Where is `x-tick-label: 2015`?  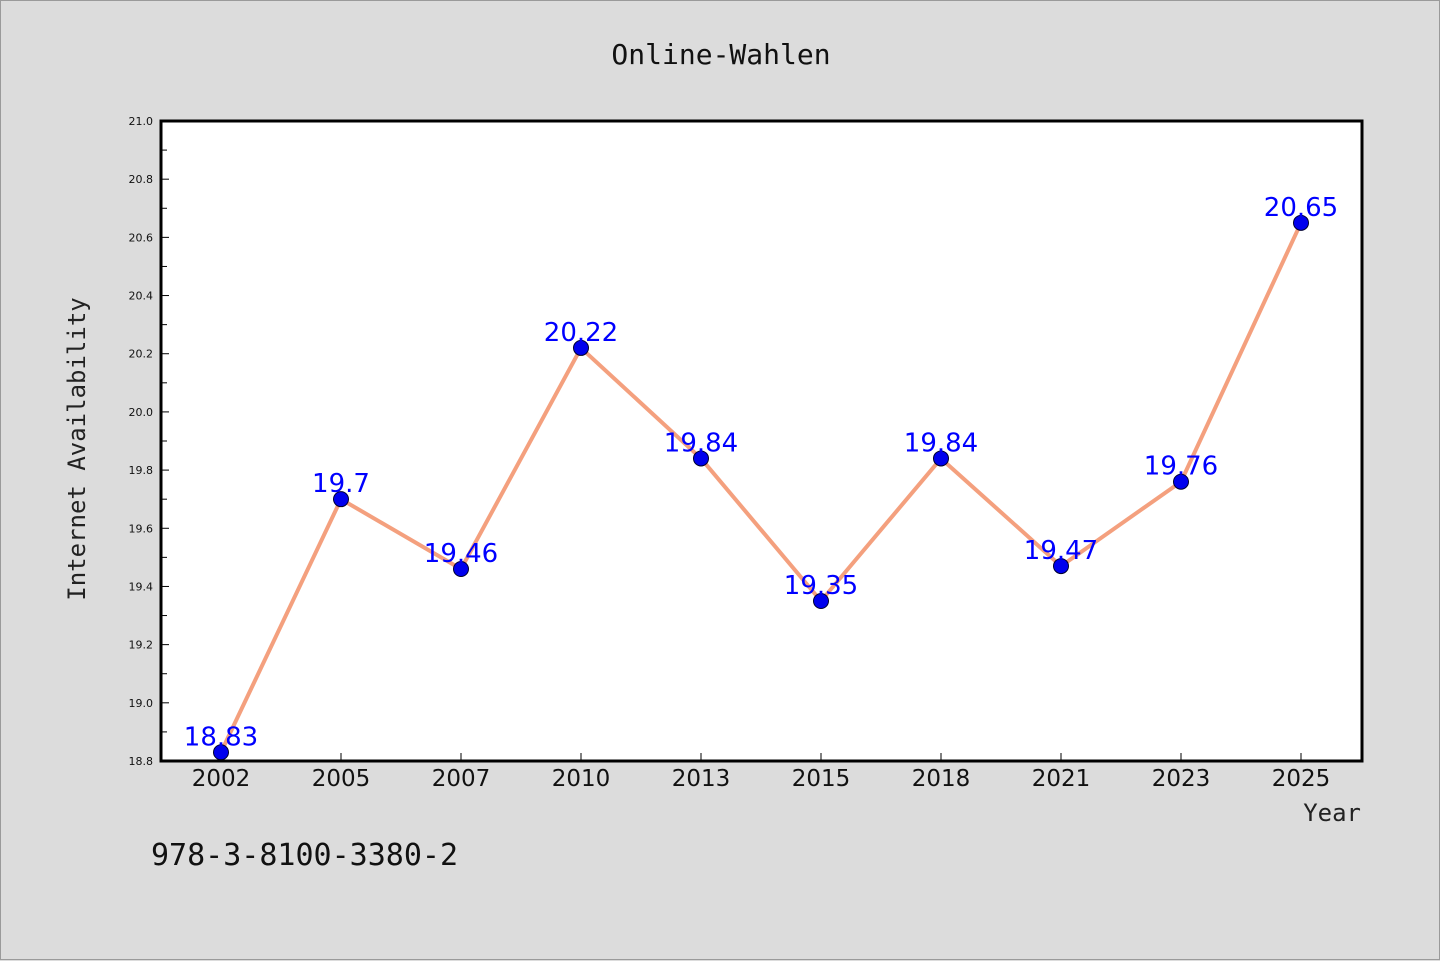 x-tick-label: 2015 is located at coordinates (821, 779).